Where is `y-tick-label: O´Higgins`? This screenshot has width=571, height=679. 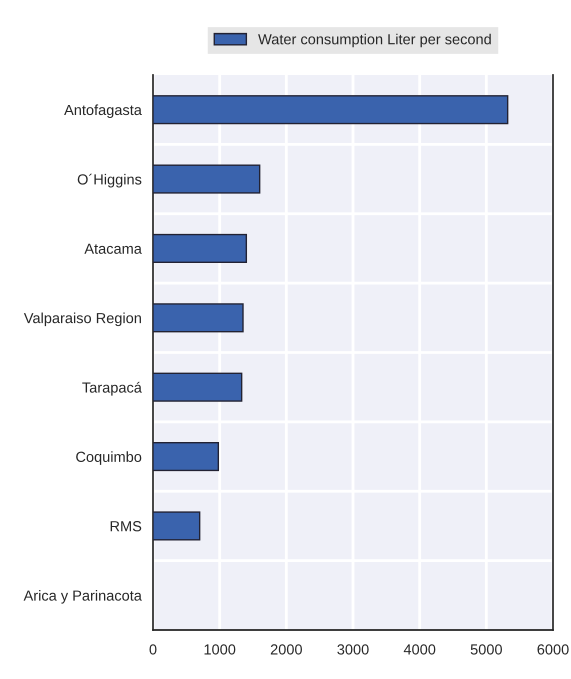 y-tick-label: O´Higgins is located at coordinates (110, 181).